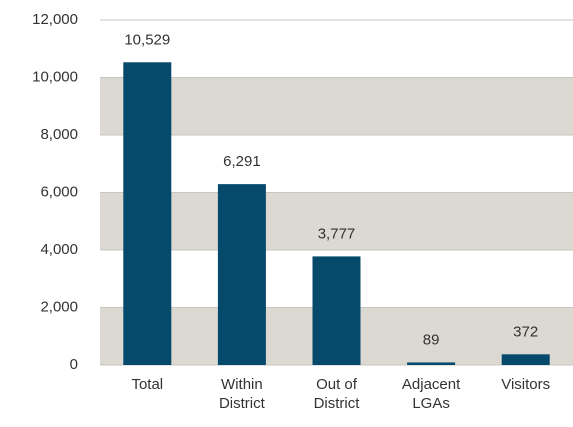 The width and height of the screenshot is (573, 427). Describe the element at coordinates (241, 394) in the screenshot. I see `x-tick-label: Within District` at that location.